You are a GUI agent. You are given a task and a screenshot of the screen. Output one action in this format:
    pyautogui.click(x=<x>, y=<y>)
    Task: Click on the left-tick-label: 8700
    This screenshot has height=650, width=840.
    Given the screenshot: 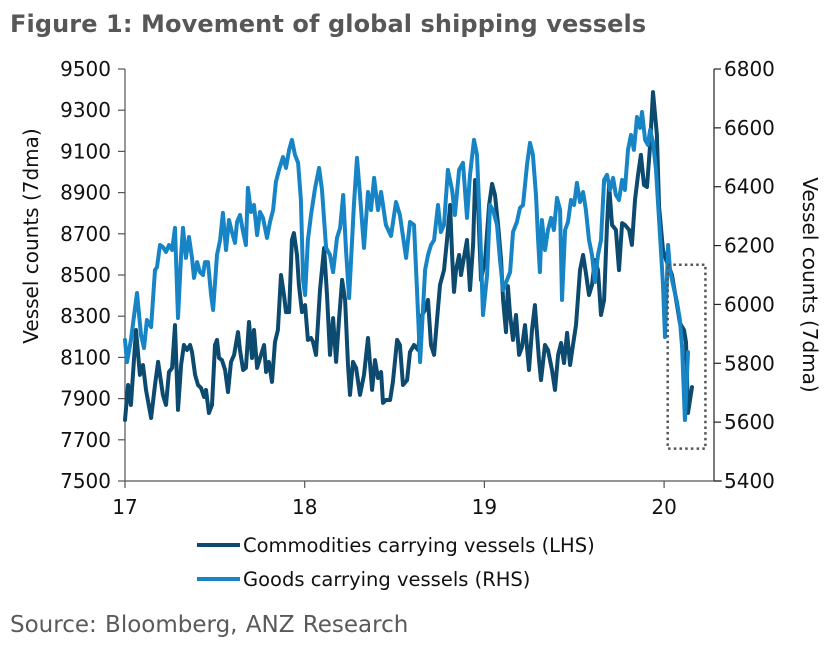 What is the action you would take?
    pyautogui.click(x=85, y=234)
    